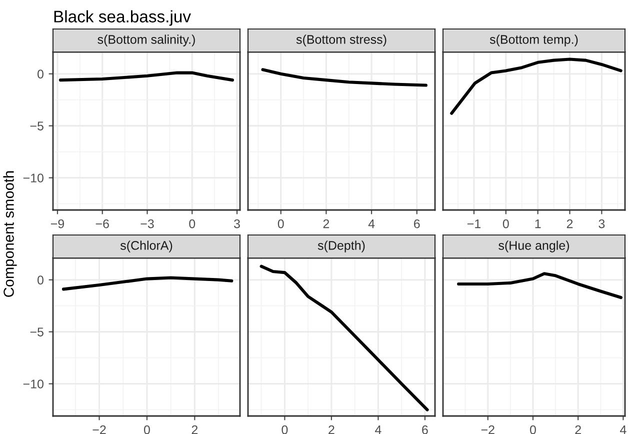 This screenshot has height=434, width=635. I want to click on chart-title: s(Depth), so click(341, 246).